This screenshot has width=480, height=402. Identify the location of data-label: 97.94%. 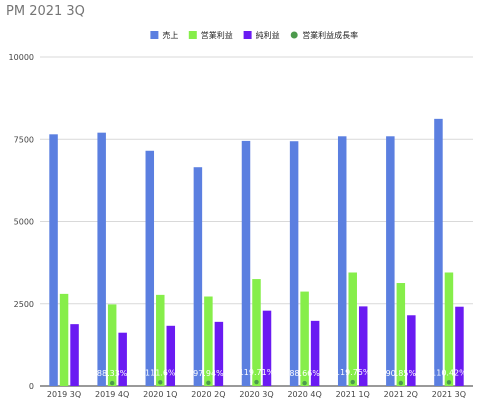
(208, 373).